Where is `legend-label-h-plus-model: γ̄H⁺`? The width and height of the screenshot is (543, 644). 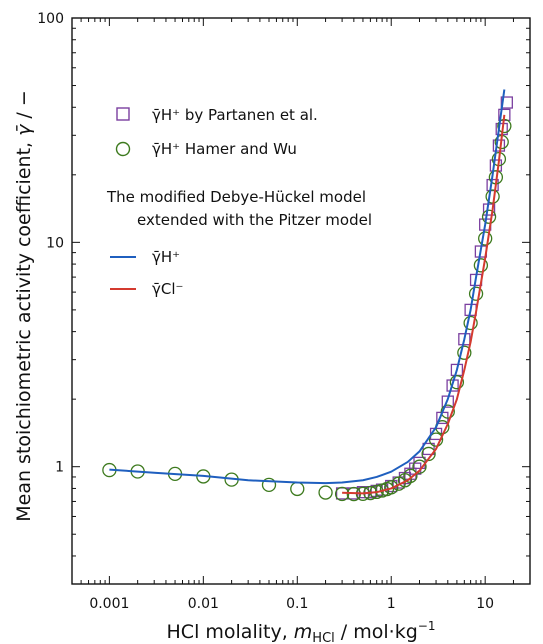 legend-label-h-plus-model: γ̄H⁺ is located at coordinates (166, 257).